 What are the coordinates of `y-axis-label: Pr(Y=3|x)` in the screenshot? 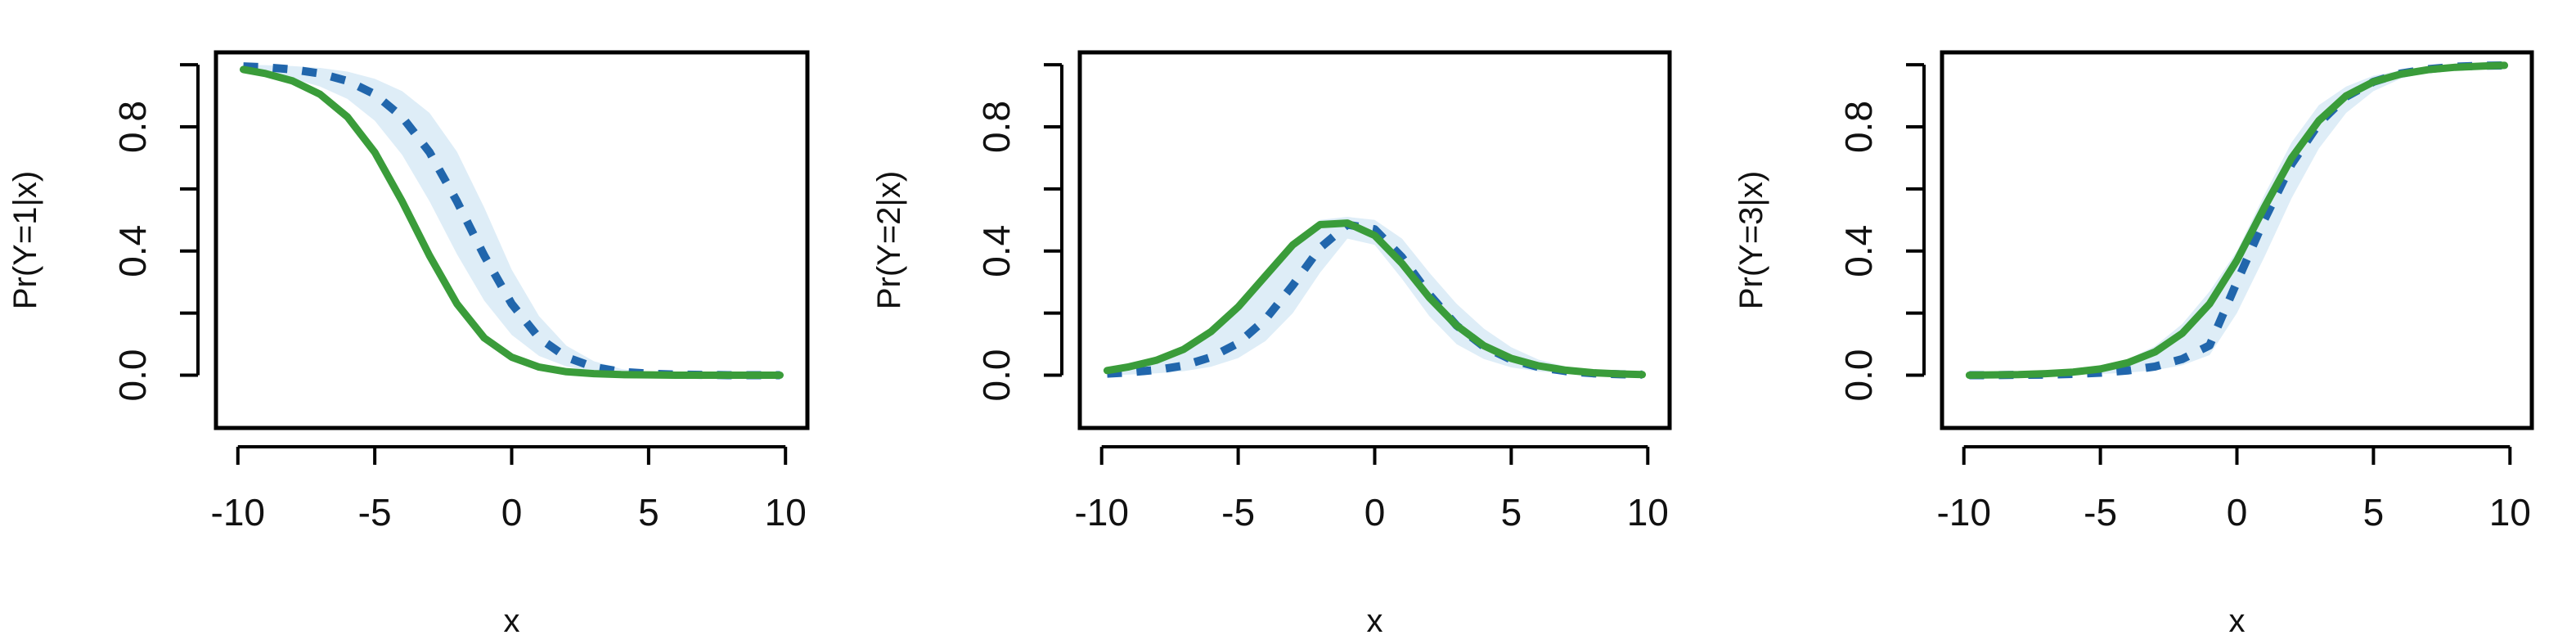 It's located at (1751, 240).